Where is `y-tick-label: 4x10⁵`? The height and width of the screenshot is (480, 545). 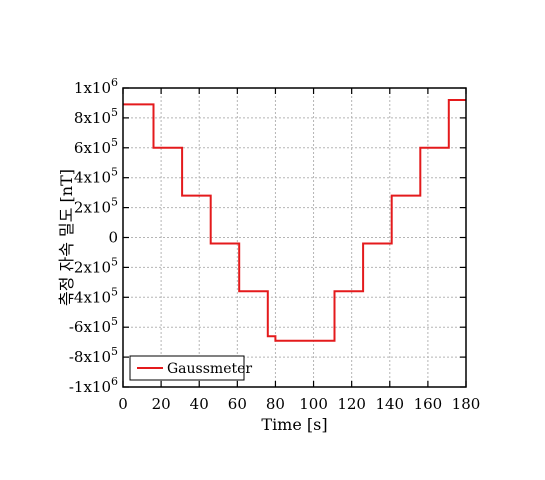 y-tick-label: 4x10⁵ is located at coordinates (96, 176).